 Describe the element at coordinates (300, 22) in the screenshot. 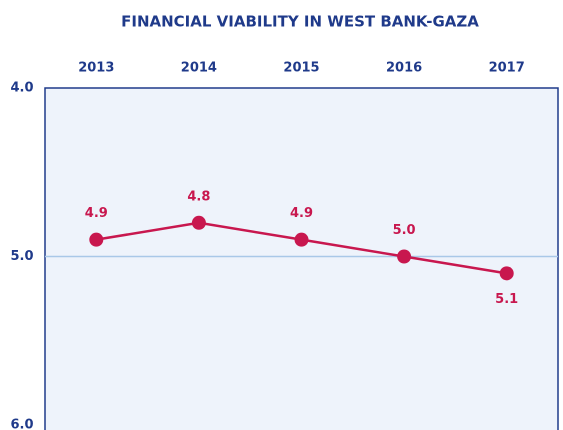

I see `chart-title: FINANCIAL VIABILITY IN WEST BANK-GAZA` at that location.